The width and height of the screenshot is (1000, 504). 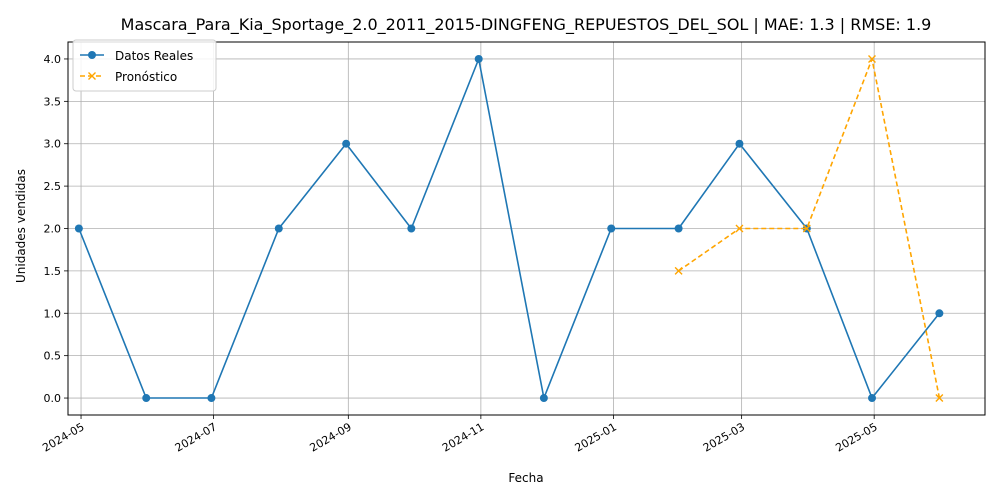 What do you see at coordinates (92, 55) in the screenshot?
I see `legend-marker-datos-reales` at bounding box center [92, 55].